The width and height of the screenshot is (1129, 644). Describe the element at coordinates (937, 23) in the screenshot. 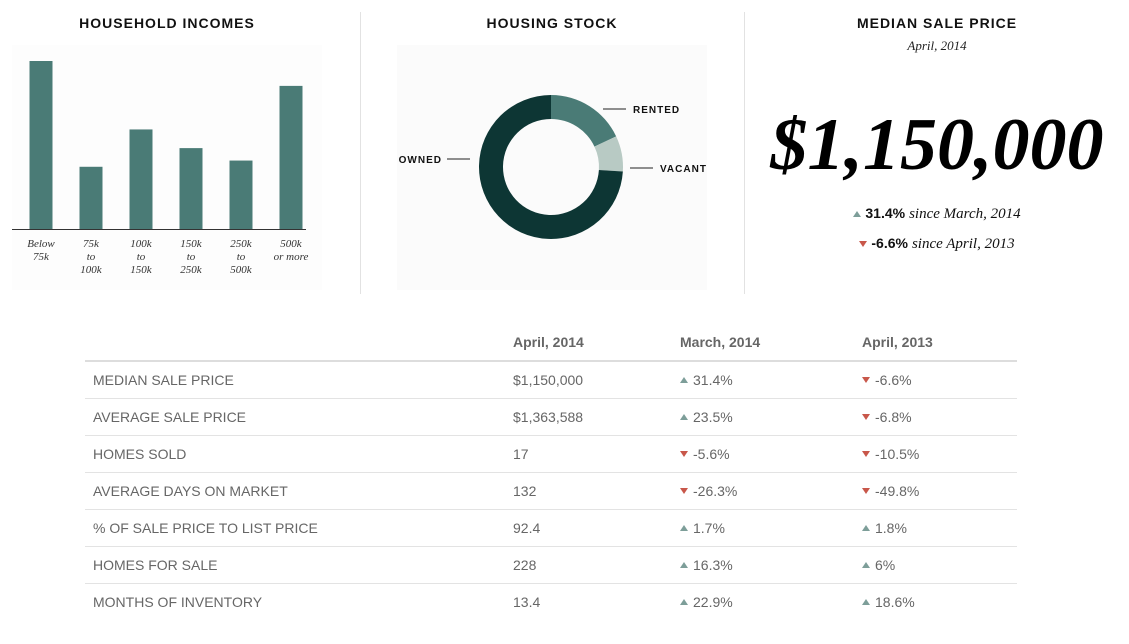

I see `median-title: MEDIAN SALE PRICE` at that location.